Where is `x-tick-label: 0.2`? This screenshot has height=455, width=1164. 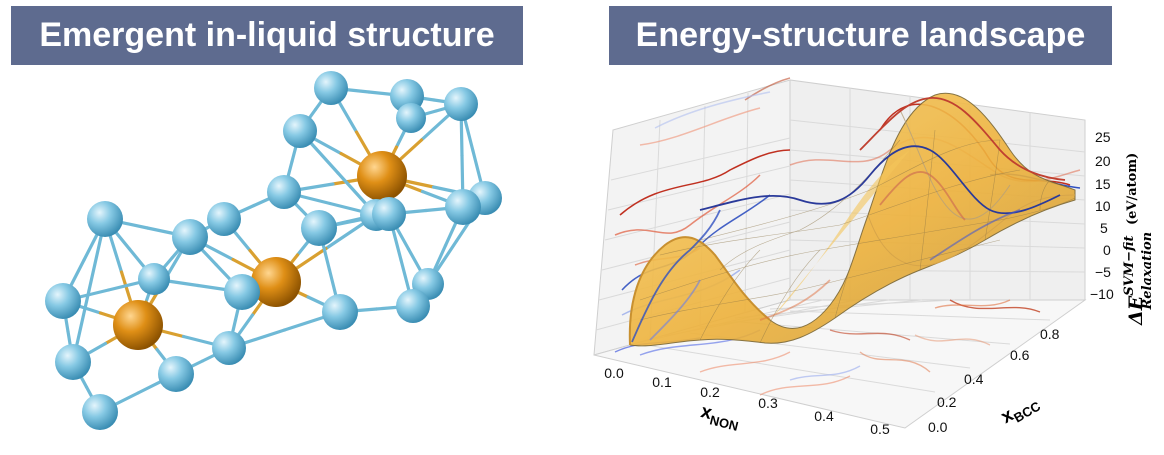
x-tick-label: 0.2 is located at coordinates (710, 392).